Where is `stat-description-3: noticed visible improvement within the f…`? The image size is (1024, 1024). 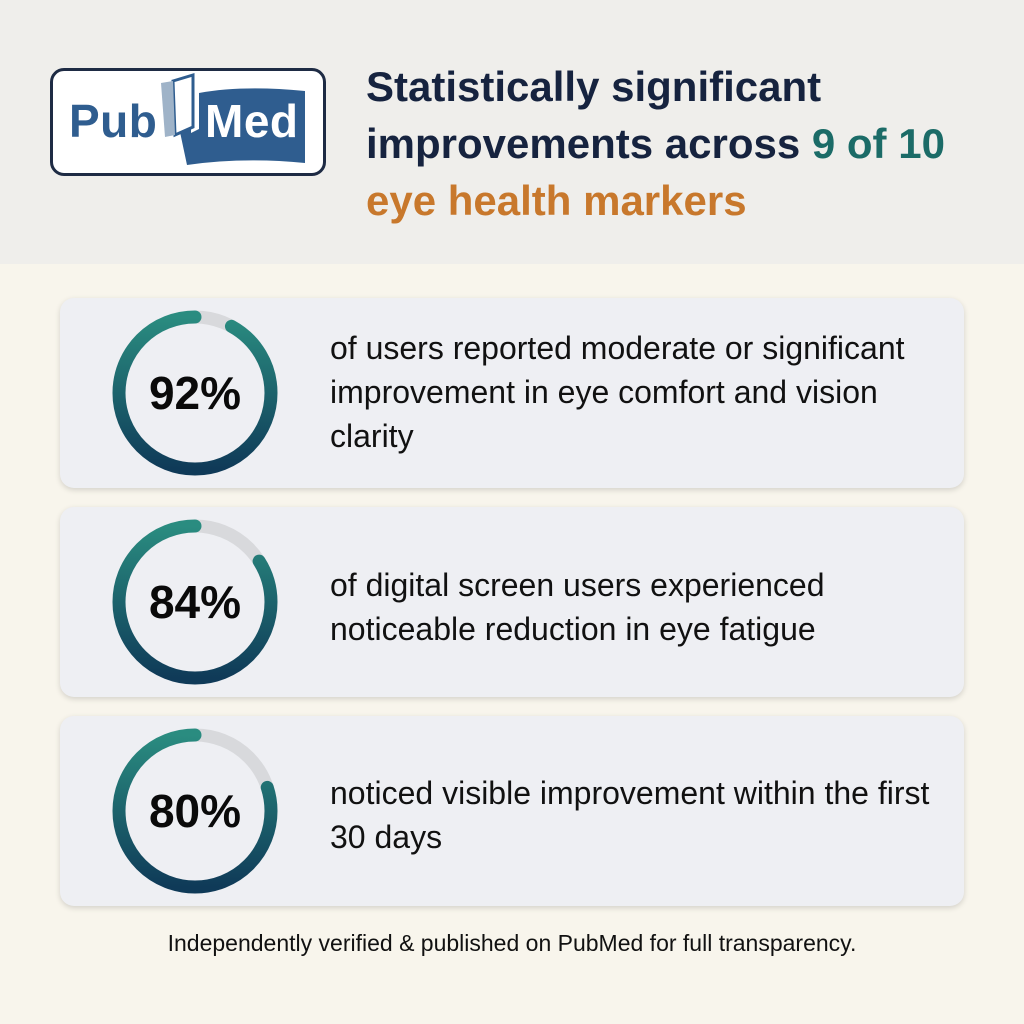 stat-description-3: noticed visible improvement within the f… is located at coordinates (630, 815).